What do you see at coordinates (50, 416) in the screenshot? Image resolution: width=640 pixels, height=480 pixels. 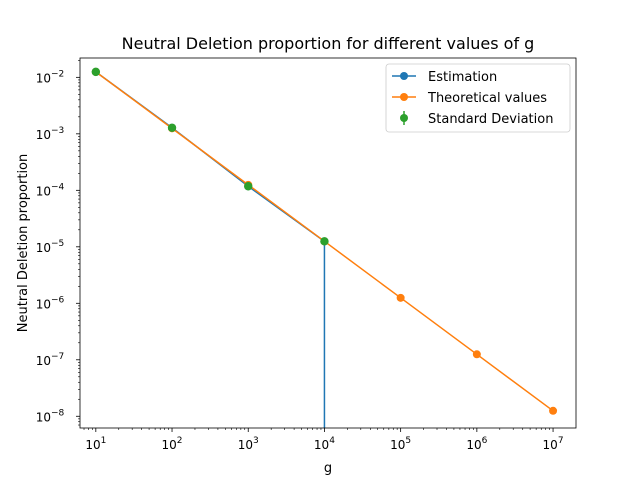 I see `y-tick-label: 10⁻⁸` at bounding box center [50, 416].